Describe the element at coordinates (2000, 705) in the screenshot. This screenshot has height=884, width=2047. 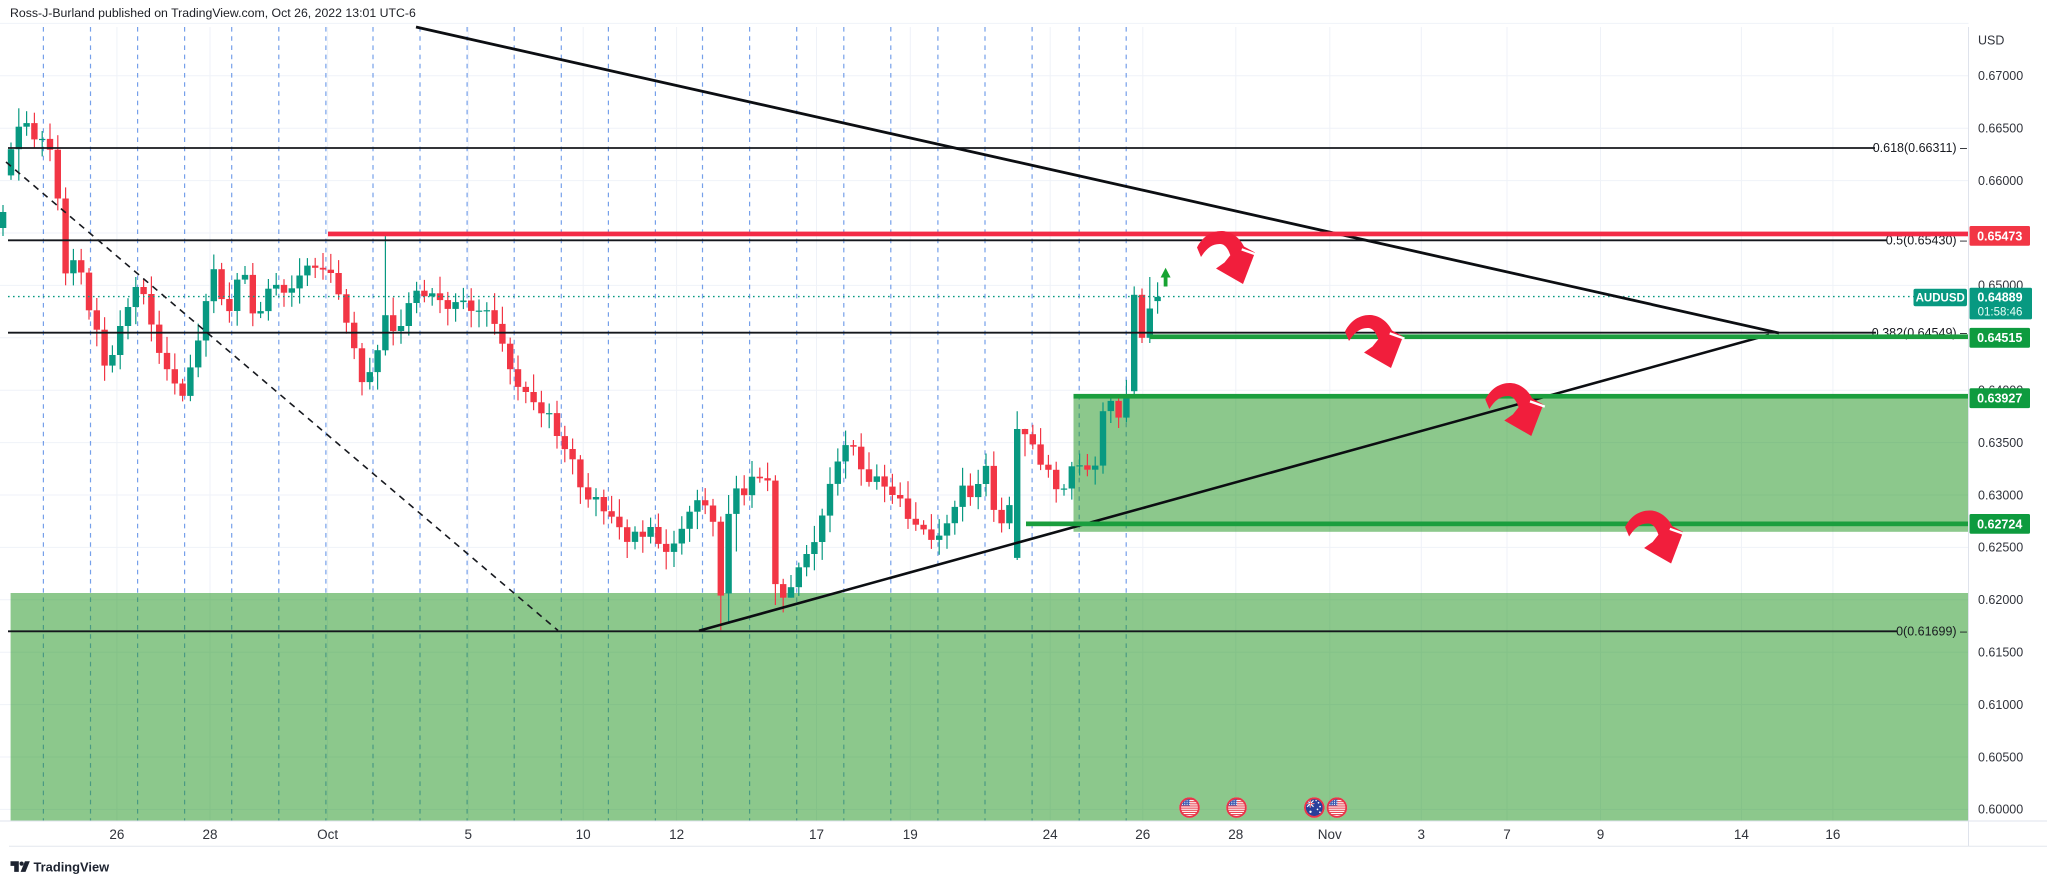
I see `svg-text: 0.61000` at that location.